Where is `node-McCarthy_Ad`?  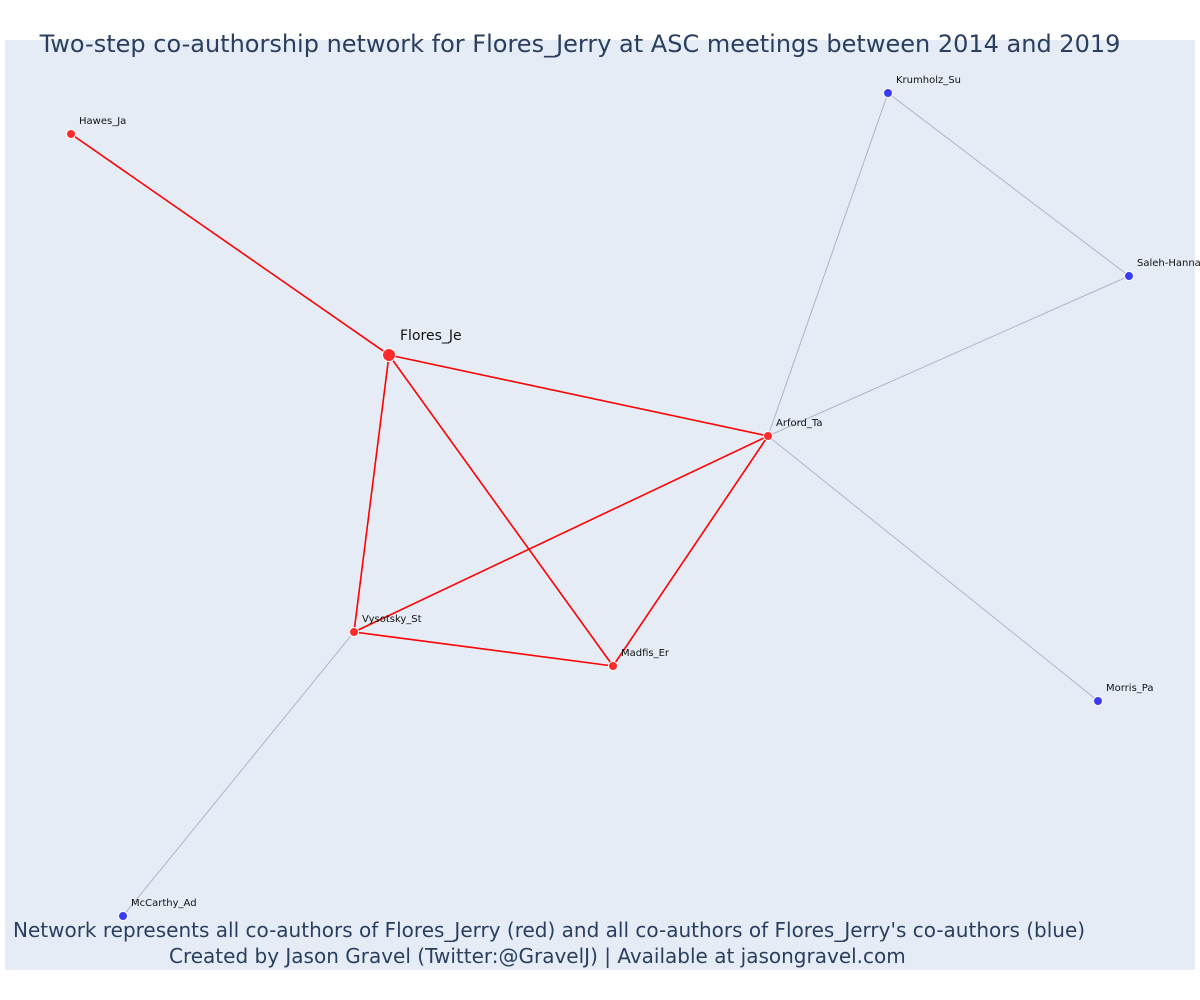
node-McCarthy_Ad is located at coordinates (123, 916).